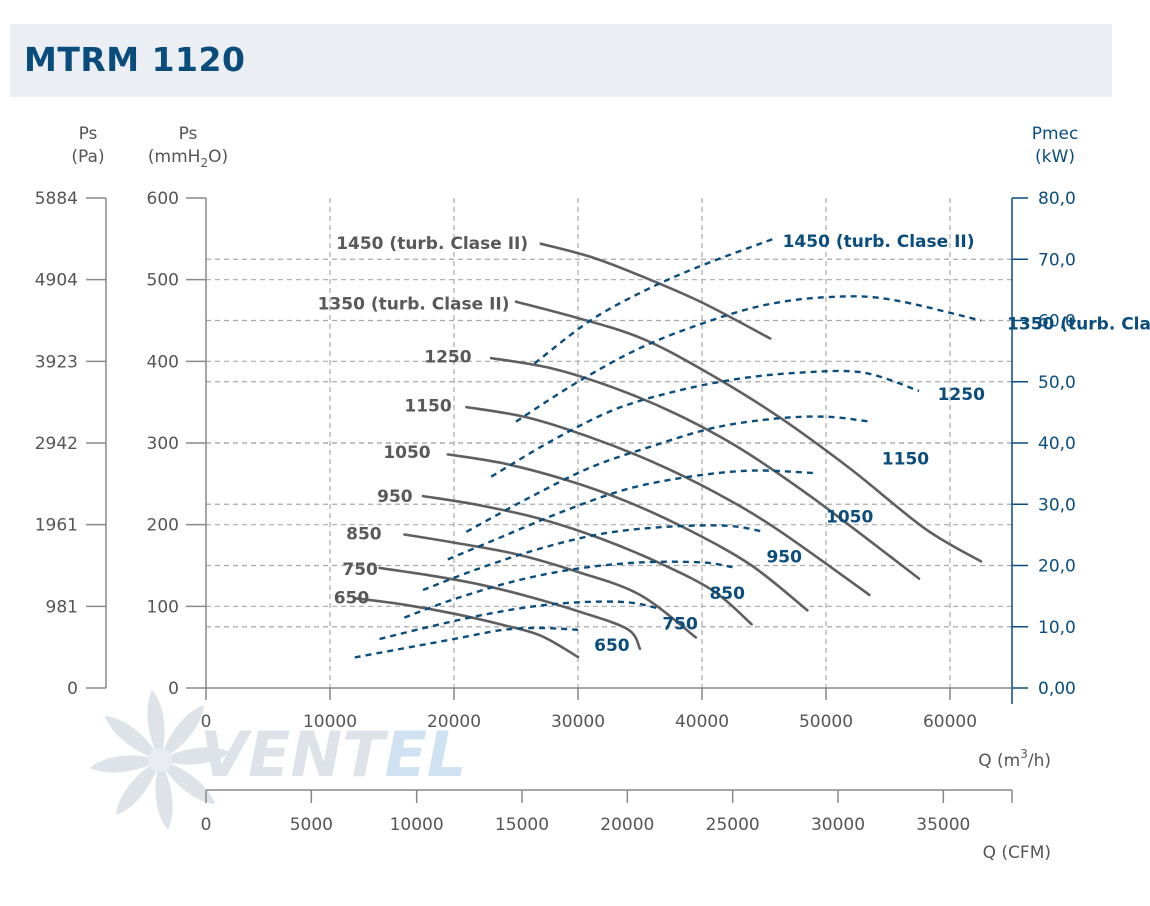 The image size is (1150, 906). I want to click on y-axis-mm-tick-label: 0, so click(173, 689).